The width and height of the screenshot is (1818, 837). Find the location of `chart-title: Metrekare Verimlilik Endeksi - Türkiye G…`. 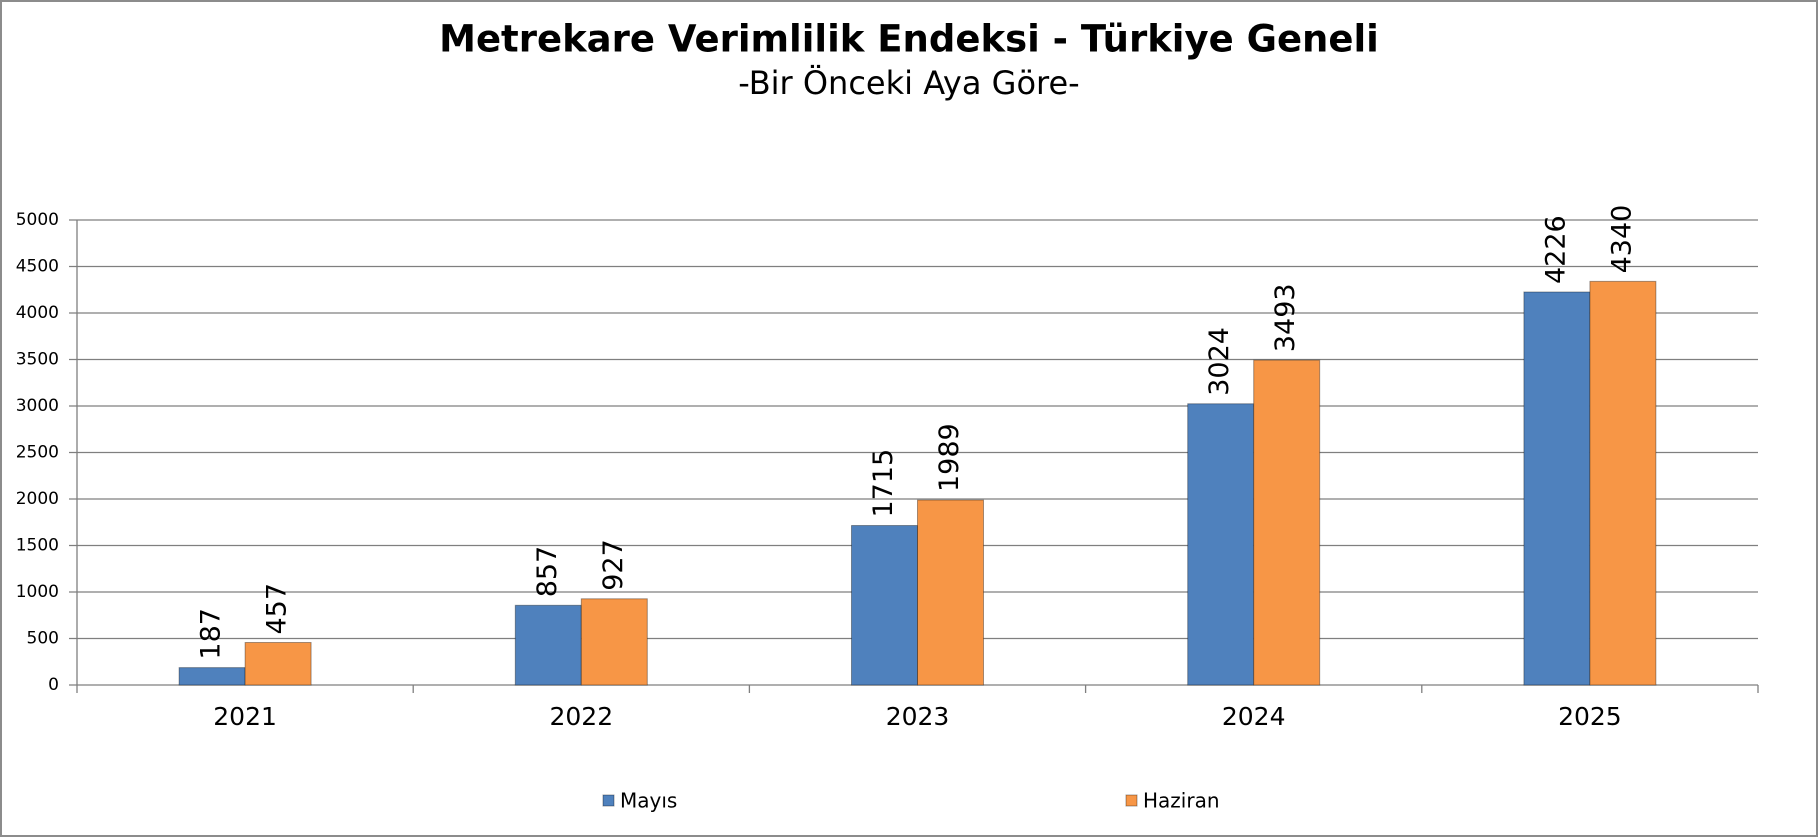

chart-title: Metrekare Verimlilik Endeksi - Türkiye G… is located at coordinates (909, 39).